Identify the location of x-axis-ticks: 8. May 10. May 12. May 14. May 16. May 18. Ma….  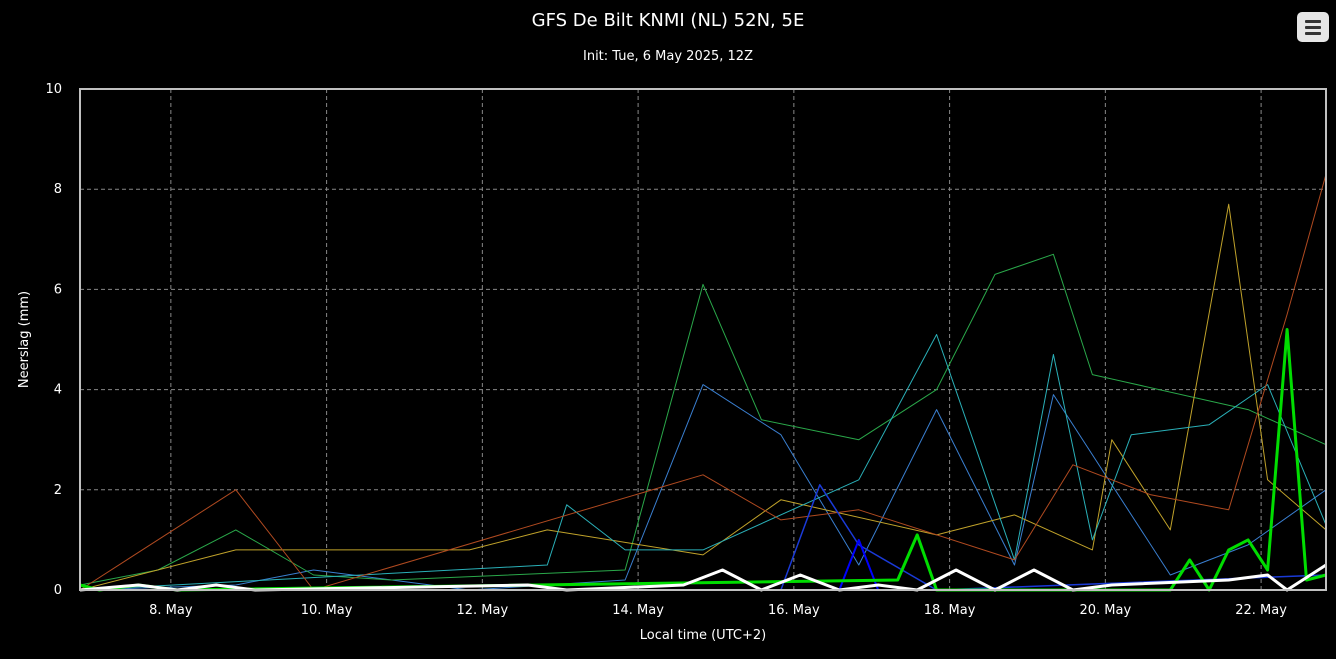
(718, 610).